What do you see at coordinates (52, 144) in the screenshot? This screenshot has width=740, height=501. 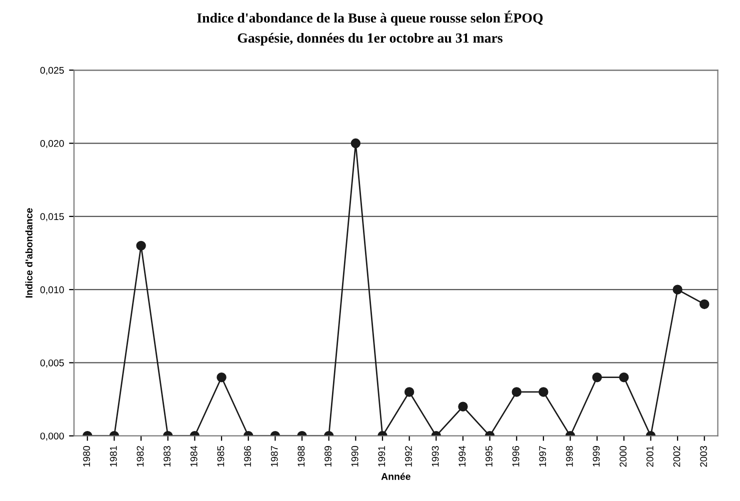 I see `y-tick-label: 0,020` at bounding box center [52, 144].